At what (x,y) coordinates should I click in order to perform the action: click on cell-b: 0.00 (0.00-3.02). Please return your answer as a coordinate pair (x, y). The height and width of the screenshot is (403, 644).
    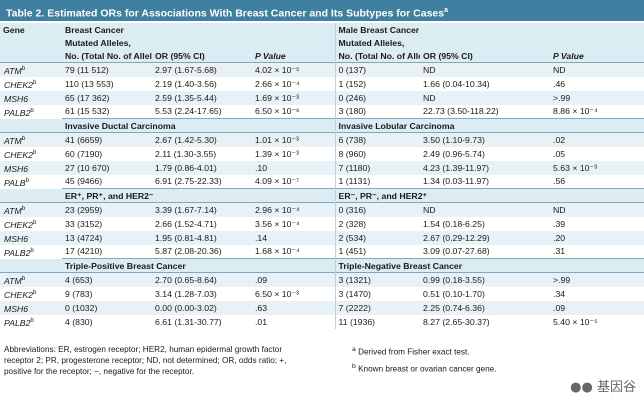
    Looking at the image, I should click on (202, 307).